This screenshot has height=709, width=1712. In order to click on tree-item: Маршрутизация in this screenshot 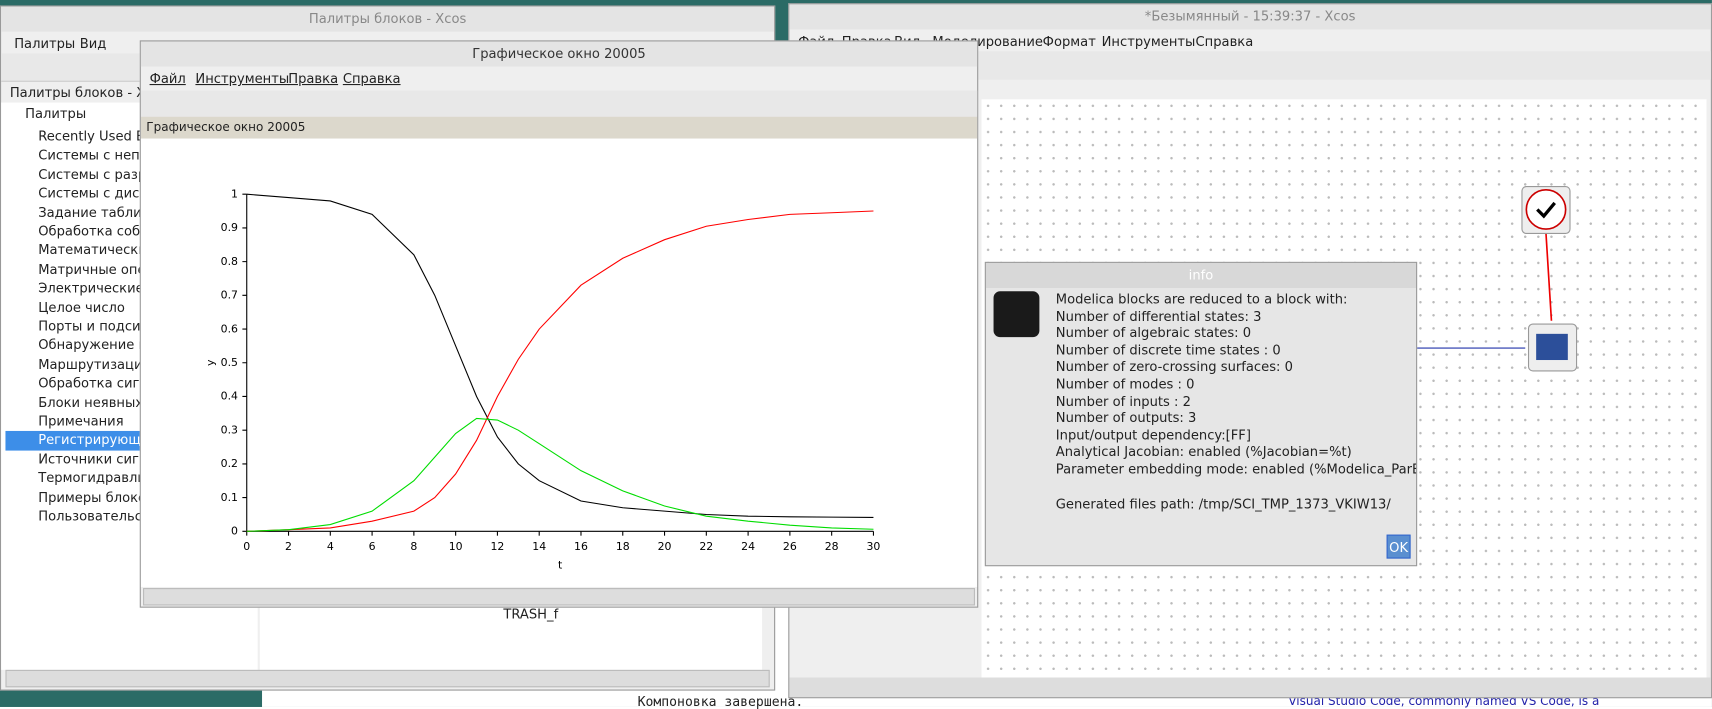, I will do `click(94, 364)`.